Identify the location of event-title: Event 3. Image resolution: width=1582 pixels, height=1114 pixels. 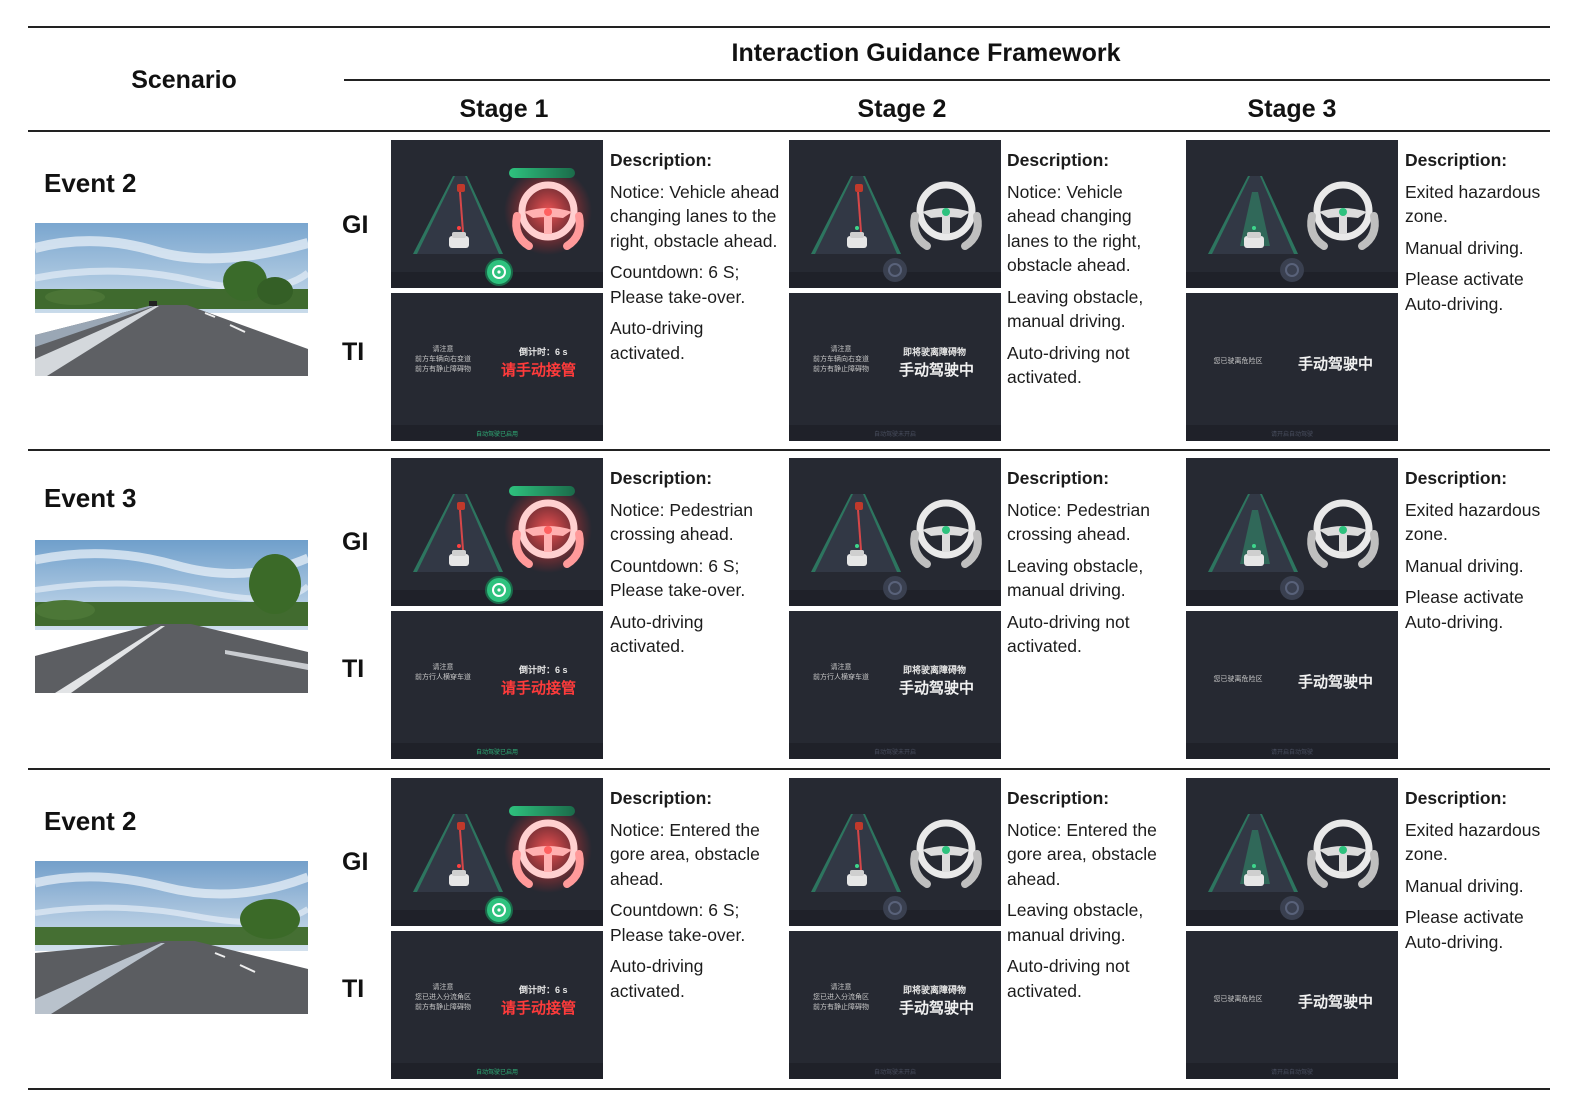
(90, 498).